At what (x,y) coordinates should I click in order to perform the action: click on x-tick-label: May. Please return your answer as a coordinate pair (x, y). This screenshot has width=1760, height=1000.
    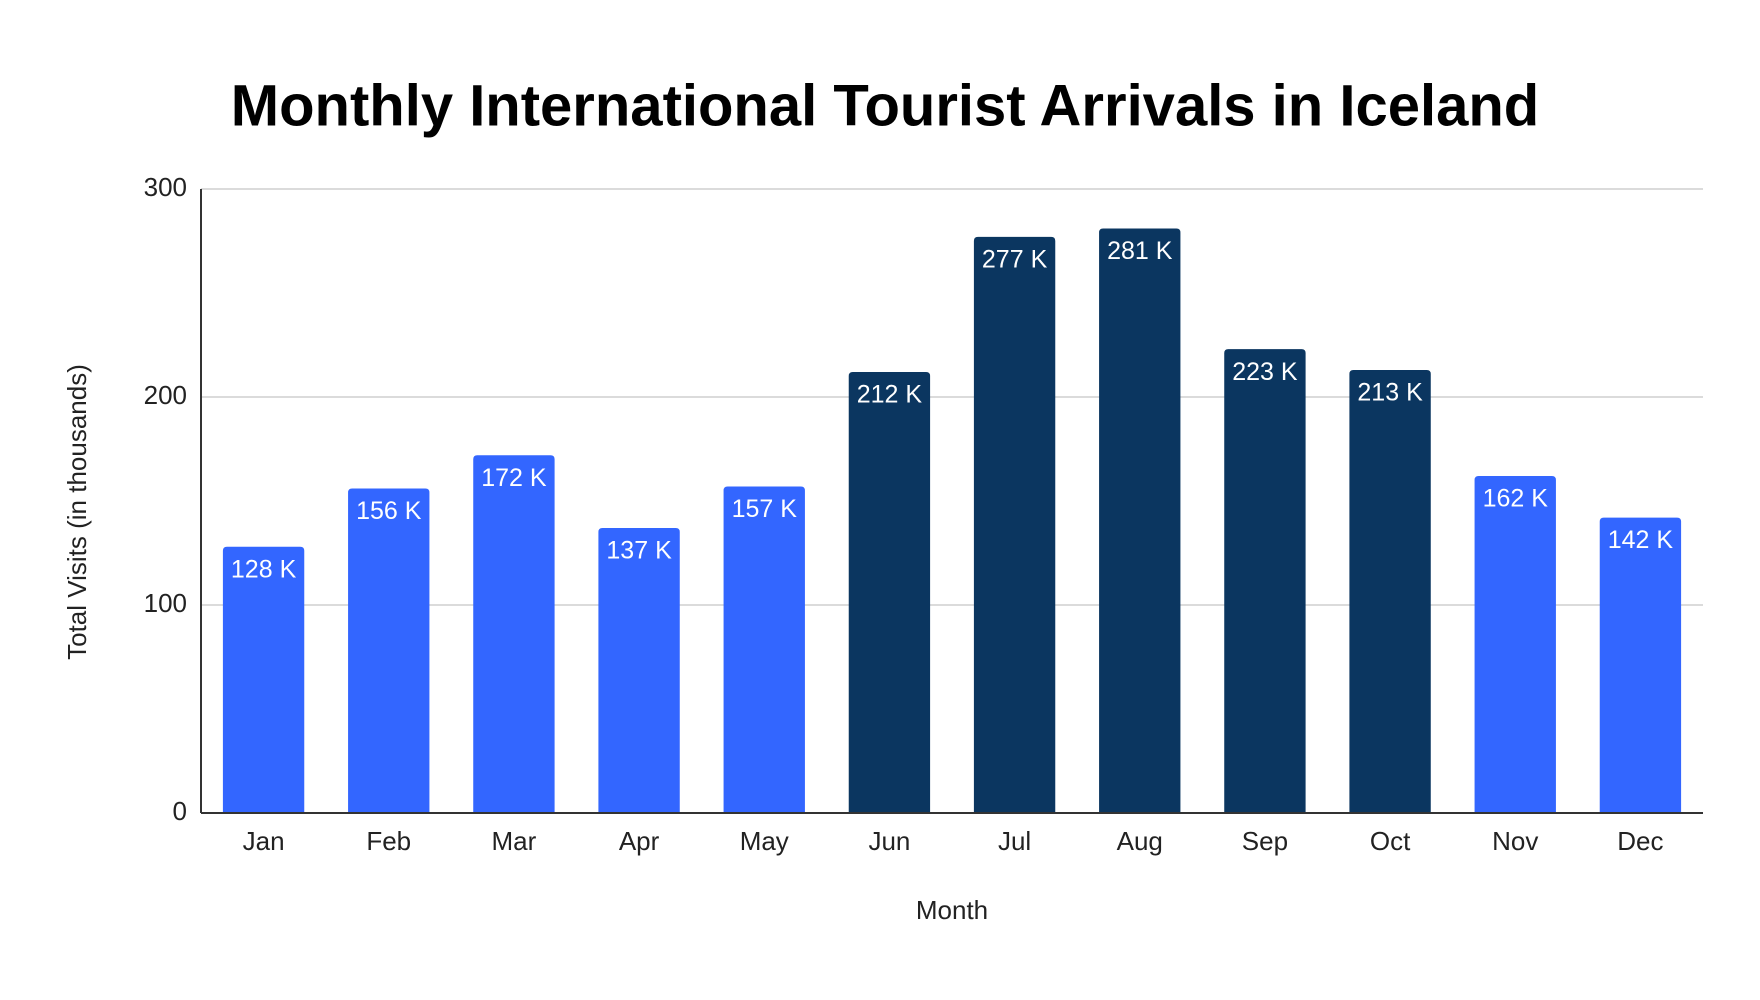
    Looking at the image, I should click on (764, 841).